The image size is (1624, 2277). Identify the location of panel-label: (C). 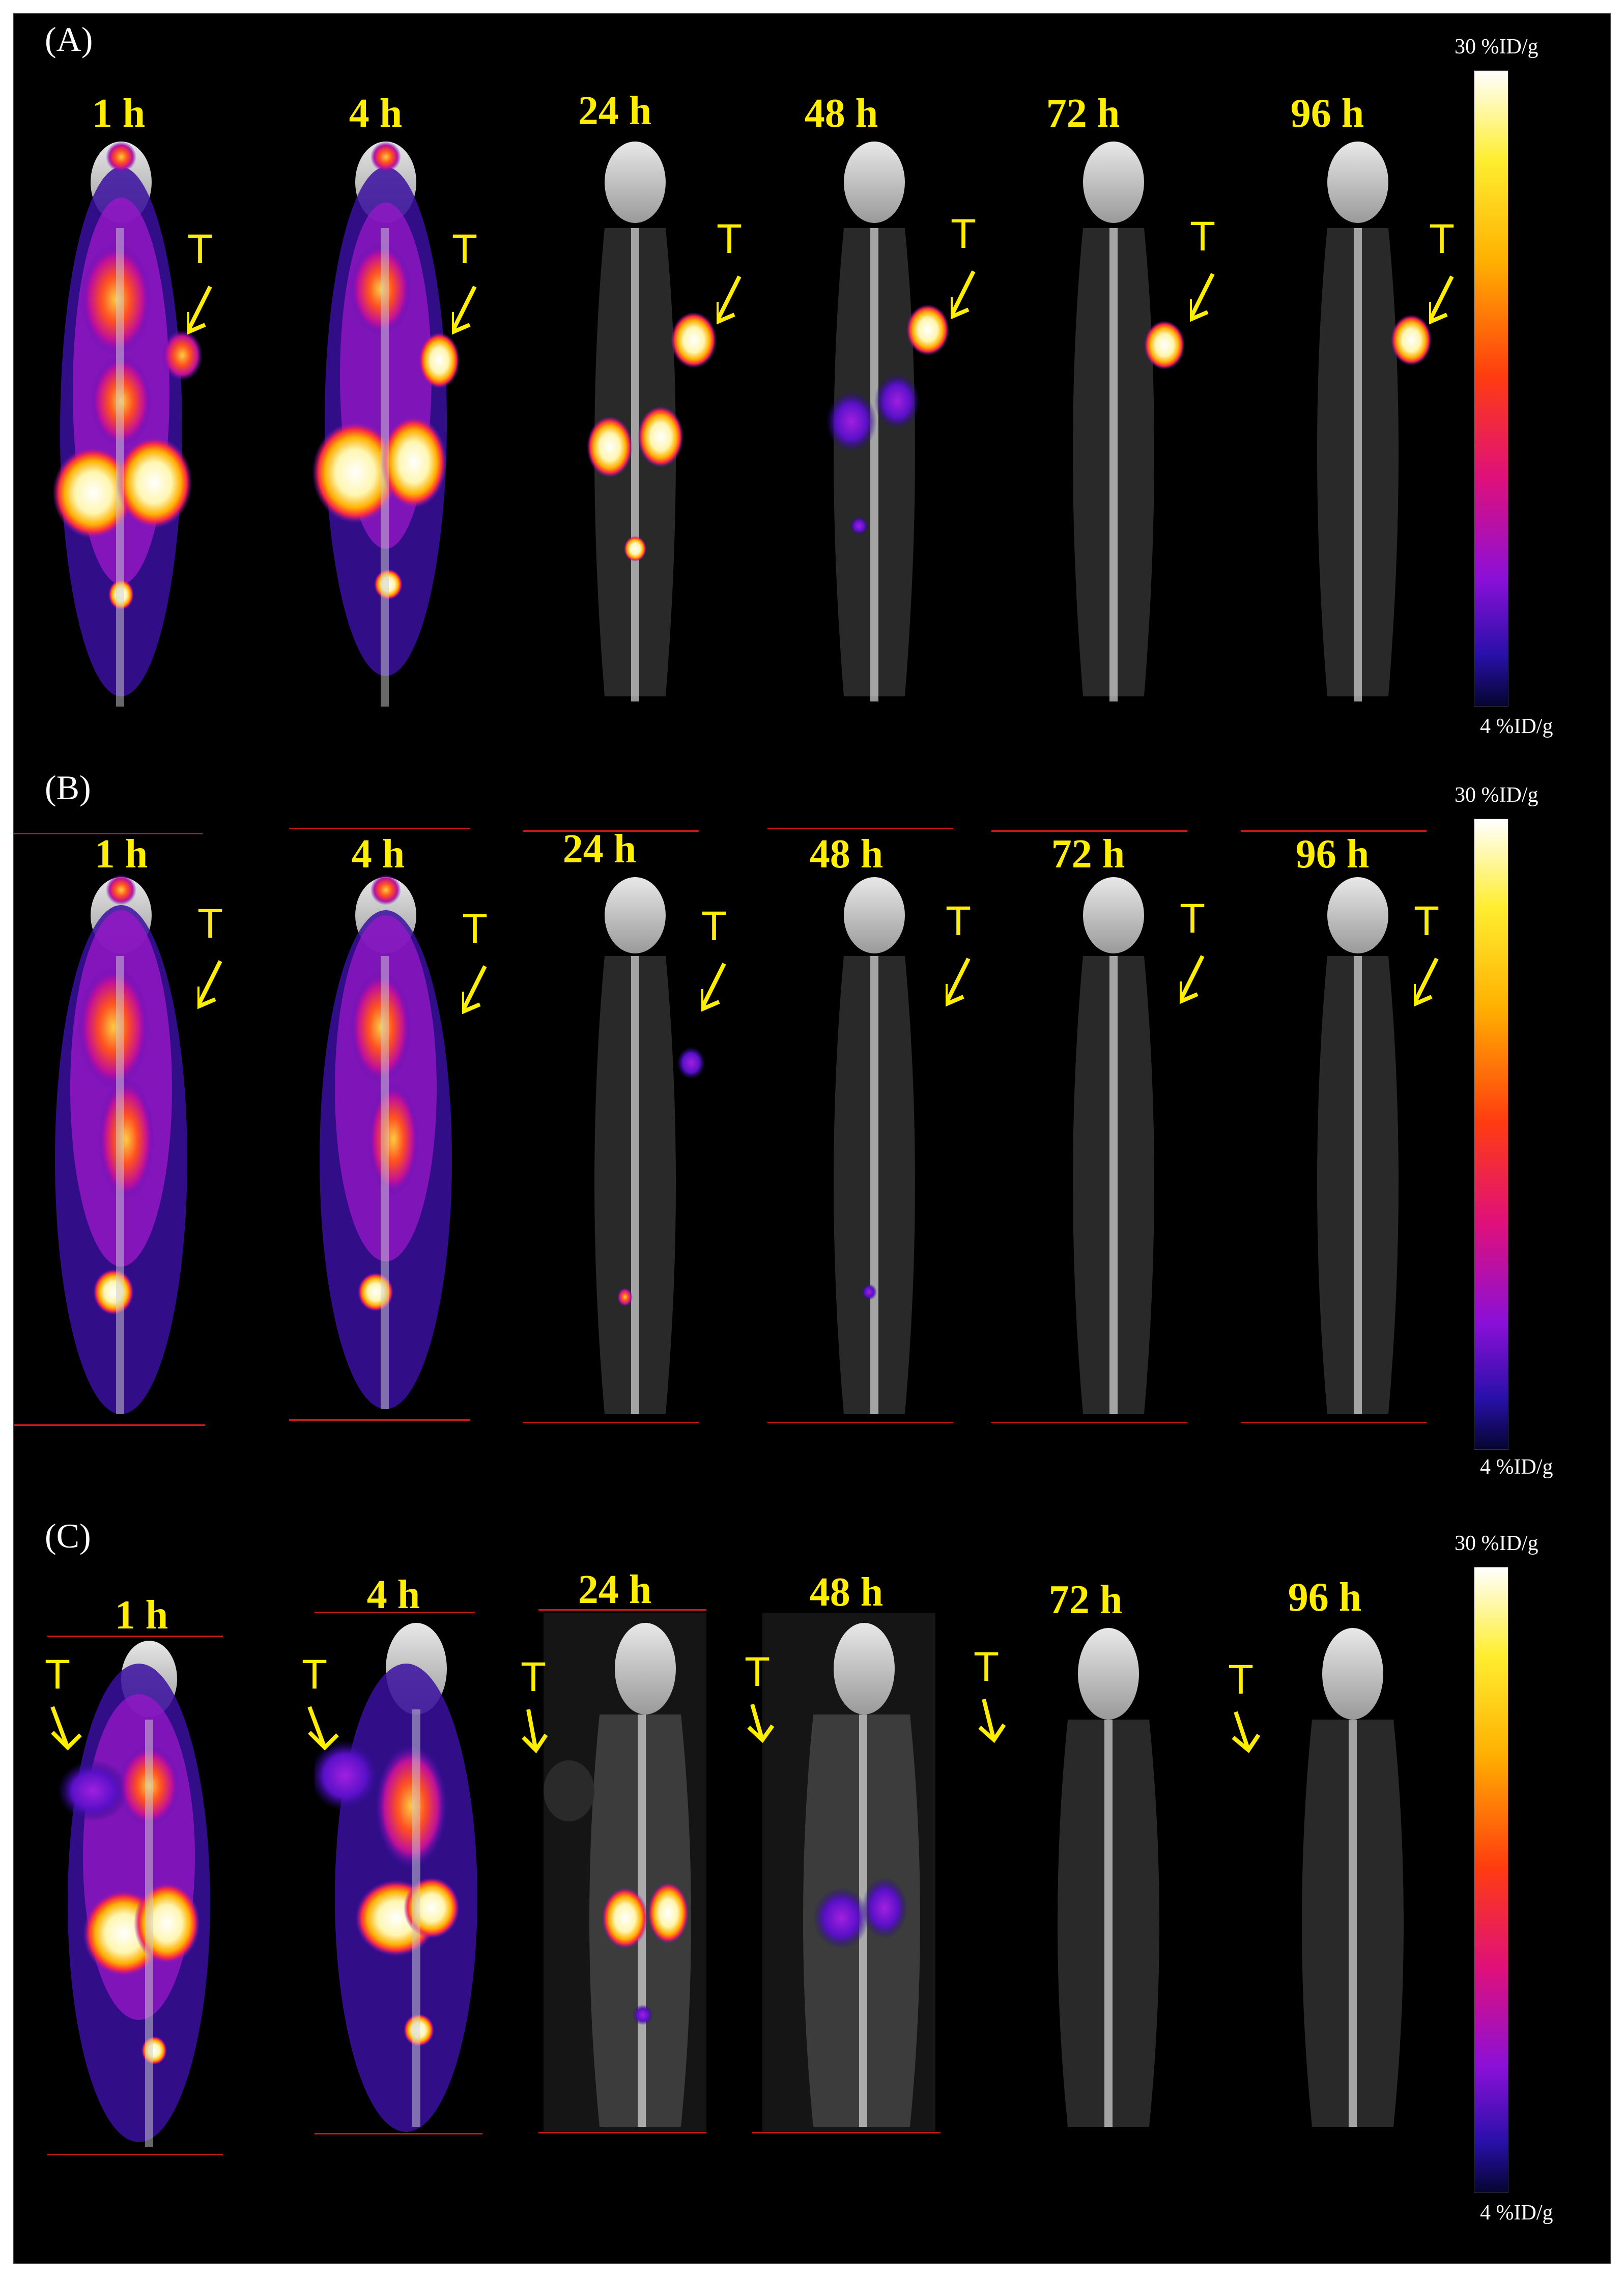
(68, 1535).